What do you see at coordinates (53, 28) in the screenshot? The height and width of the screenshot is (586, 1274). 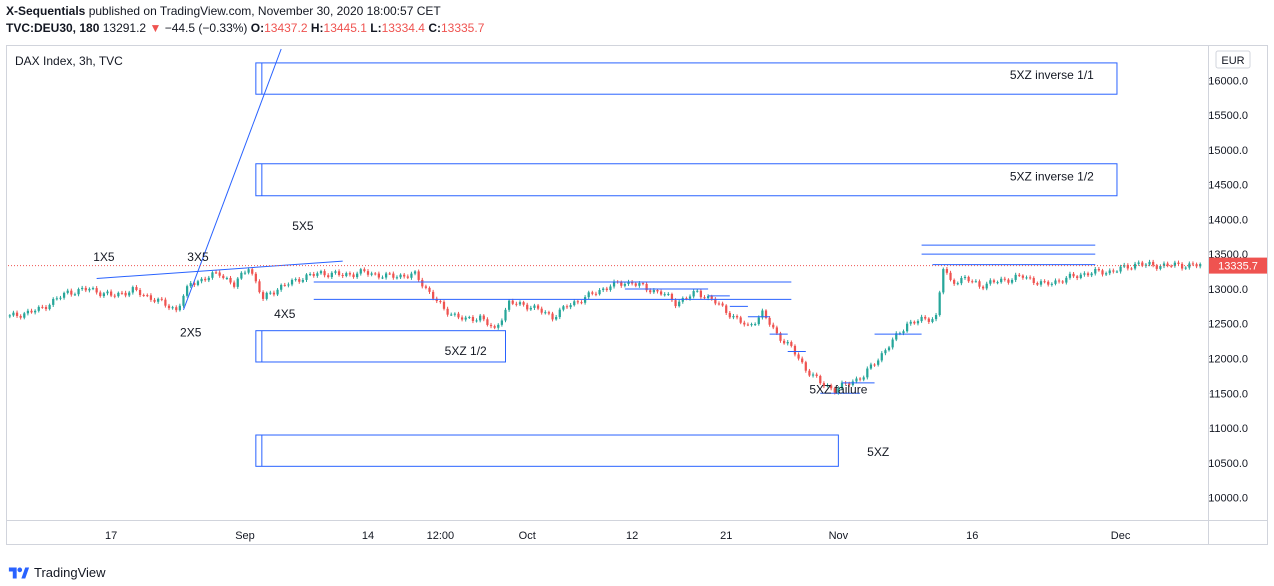 I see `symbol-label: TVC:DEU30, 180` at bounding box center [53, 28].